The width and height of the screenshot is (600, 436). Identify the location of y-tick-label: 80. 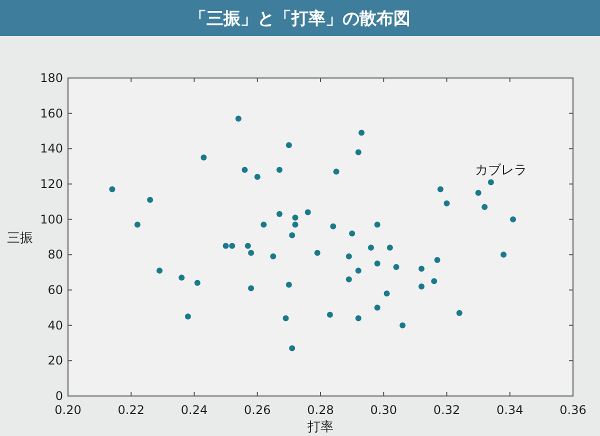
(55, 255).